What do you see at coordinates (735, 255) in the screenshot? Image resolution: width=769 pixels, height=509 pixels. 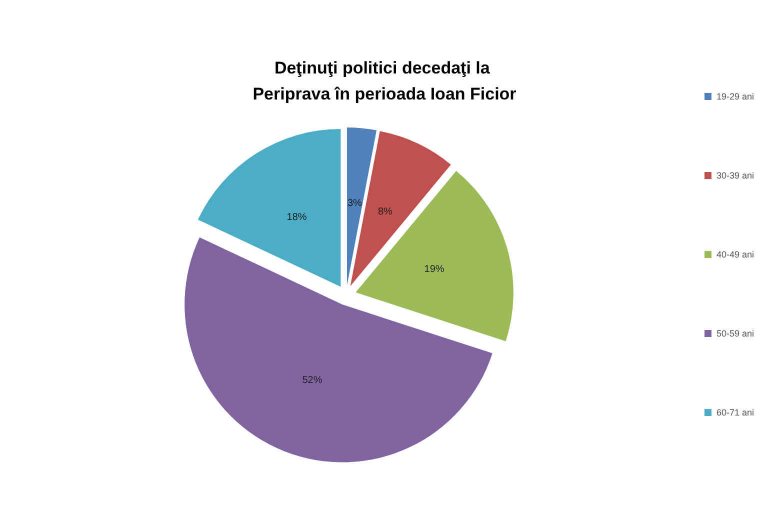 I see `legend-label: 40-49 ani` at bounding box center [735, 255].